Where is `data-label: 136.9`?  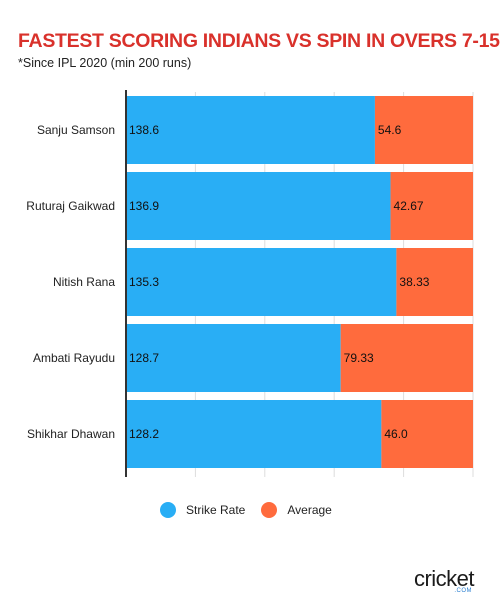
data-label: 136.9 is located at coordinates (144, 206).